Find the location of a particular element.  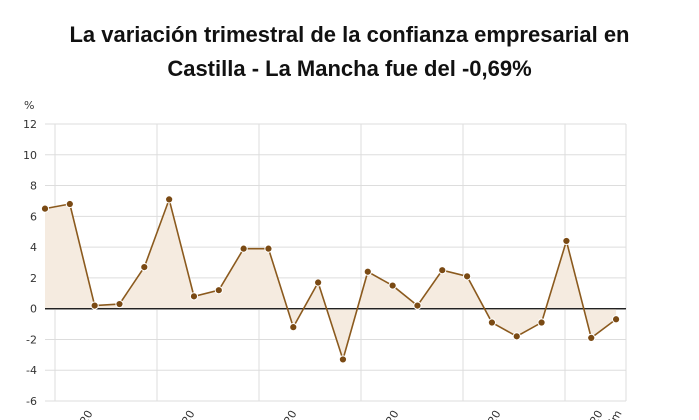

y-tick-label: 4 is located at coordinates (33, 247).